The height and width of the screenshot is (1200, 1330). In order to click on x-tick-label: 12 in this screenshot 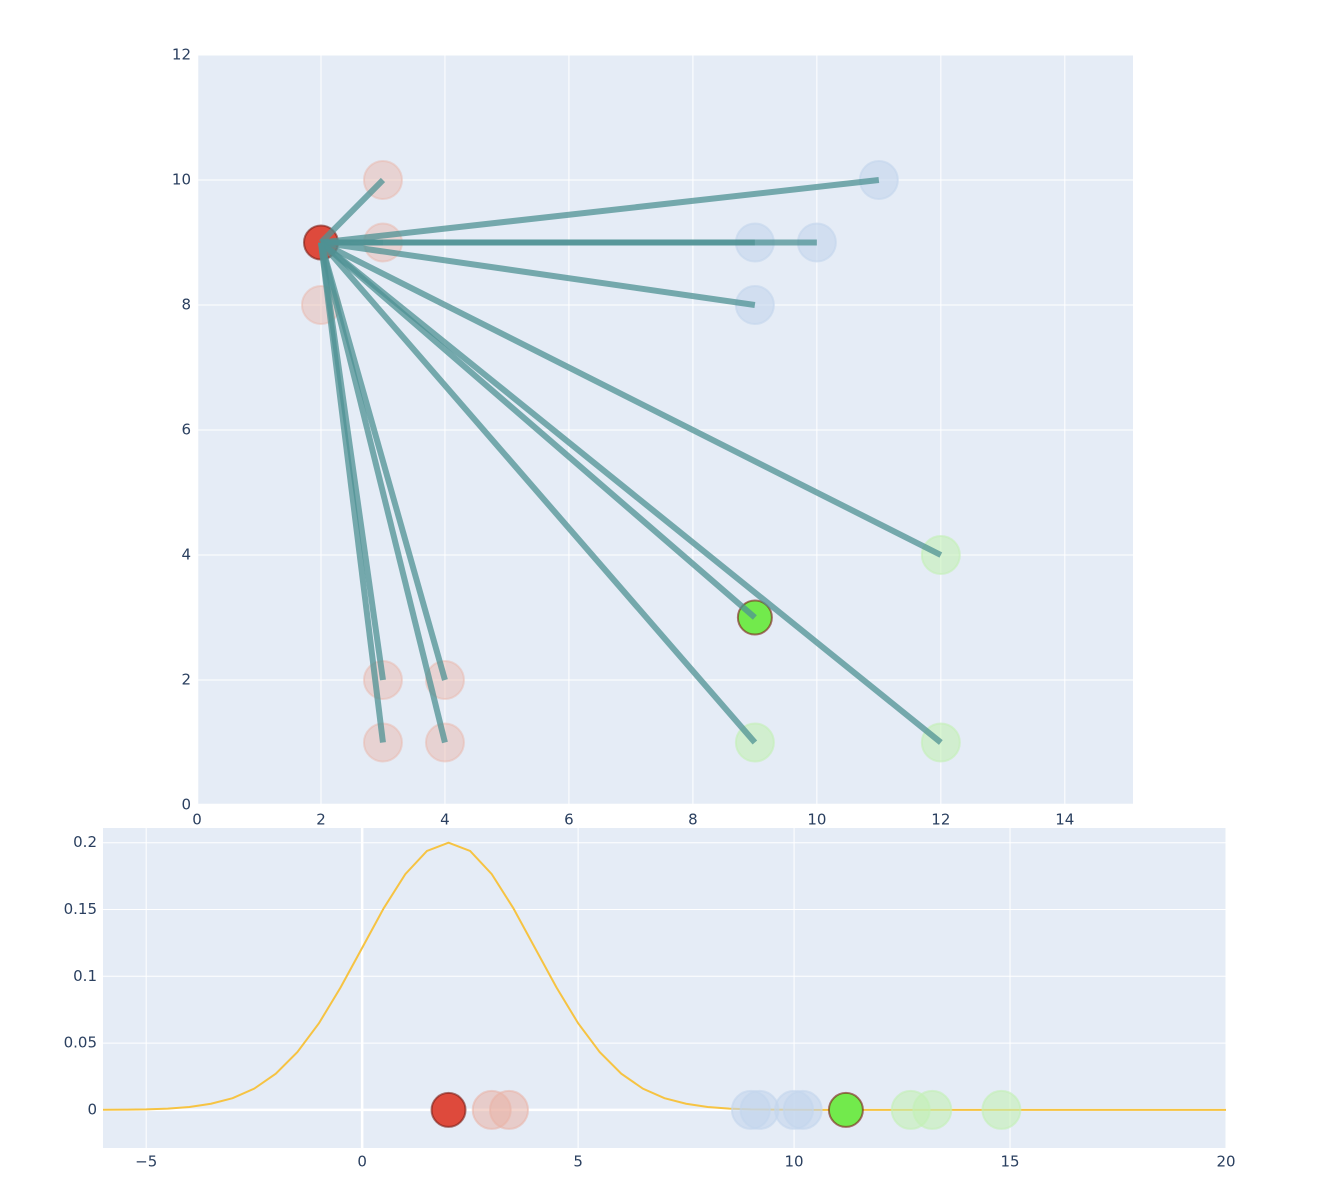, I will do `click(940, 820)`.